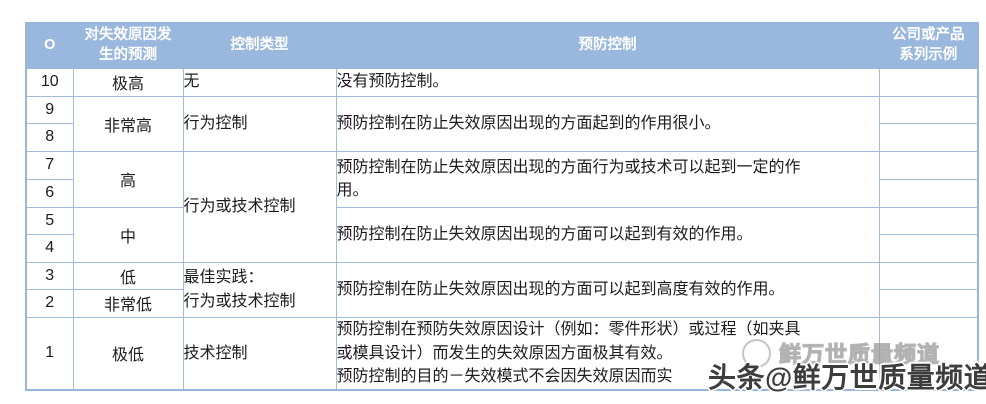  What do you see at coordinates (49, 165) in the screenshot?
I see `o-cell: 7` at bounding box center [49, 165].